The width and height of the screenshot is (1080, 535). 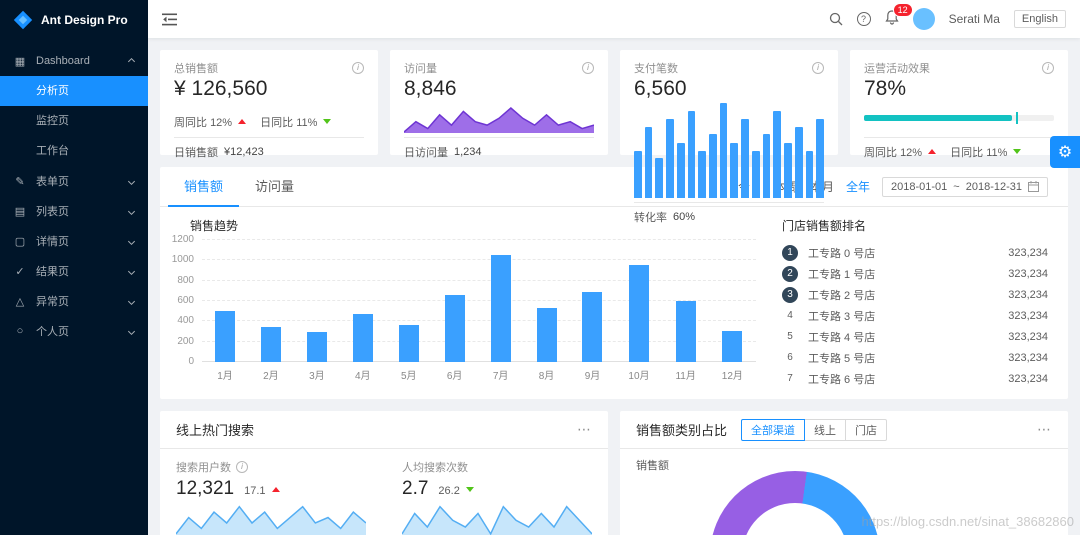 What do you see at coordinates (974, 19) in the screenshot?
I see `user-name: Serati Ma` at bounding box center [974, 19].